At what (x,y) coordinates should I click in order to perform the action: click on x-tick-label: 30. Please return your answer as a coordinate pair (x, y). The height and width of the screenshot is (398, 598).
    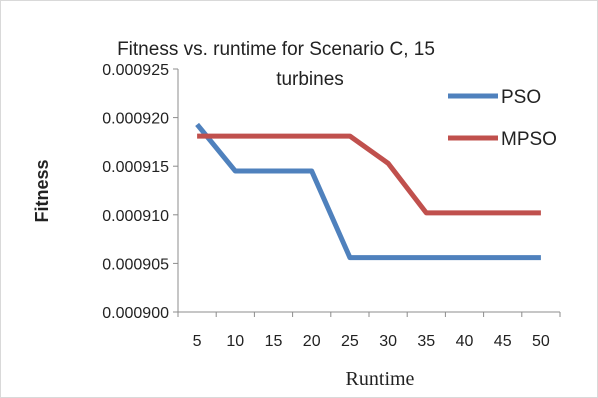
    Looking at the image, I should click on (388, 341).